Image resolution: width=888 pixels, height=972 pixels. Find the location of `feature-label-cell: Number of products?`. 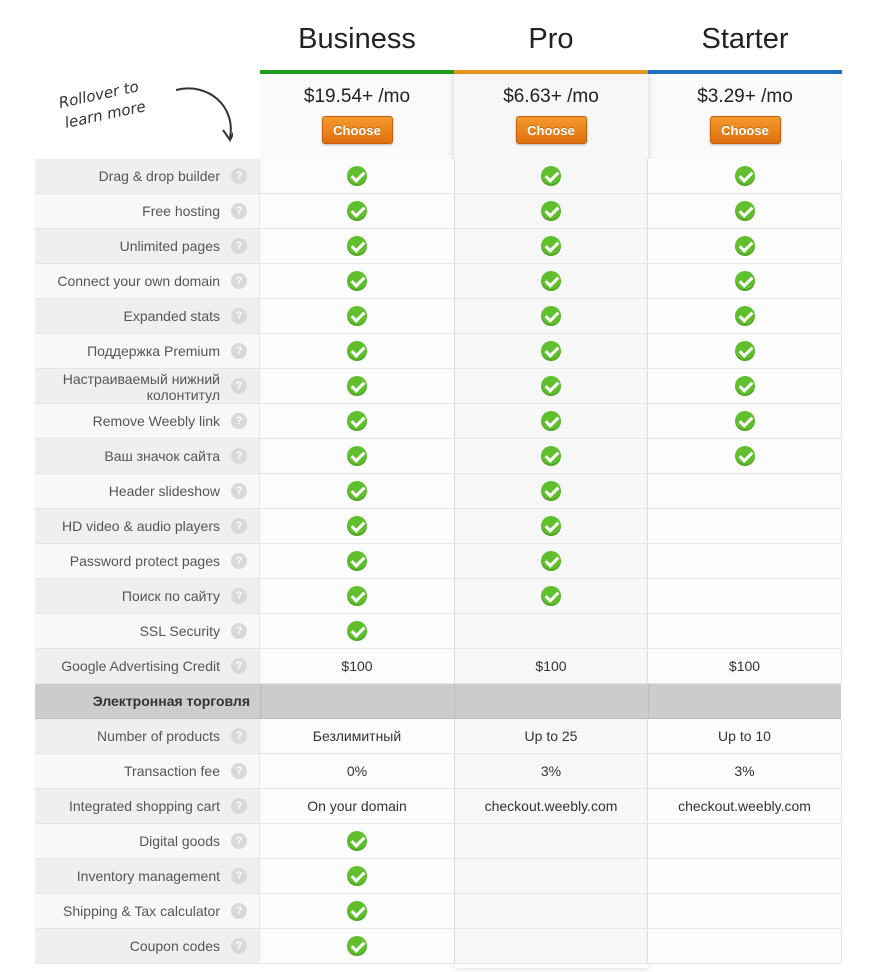

feature-label-cell: Number of products? is located at coordinates (147, 736).